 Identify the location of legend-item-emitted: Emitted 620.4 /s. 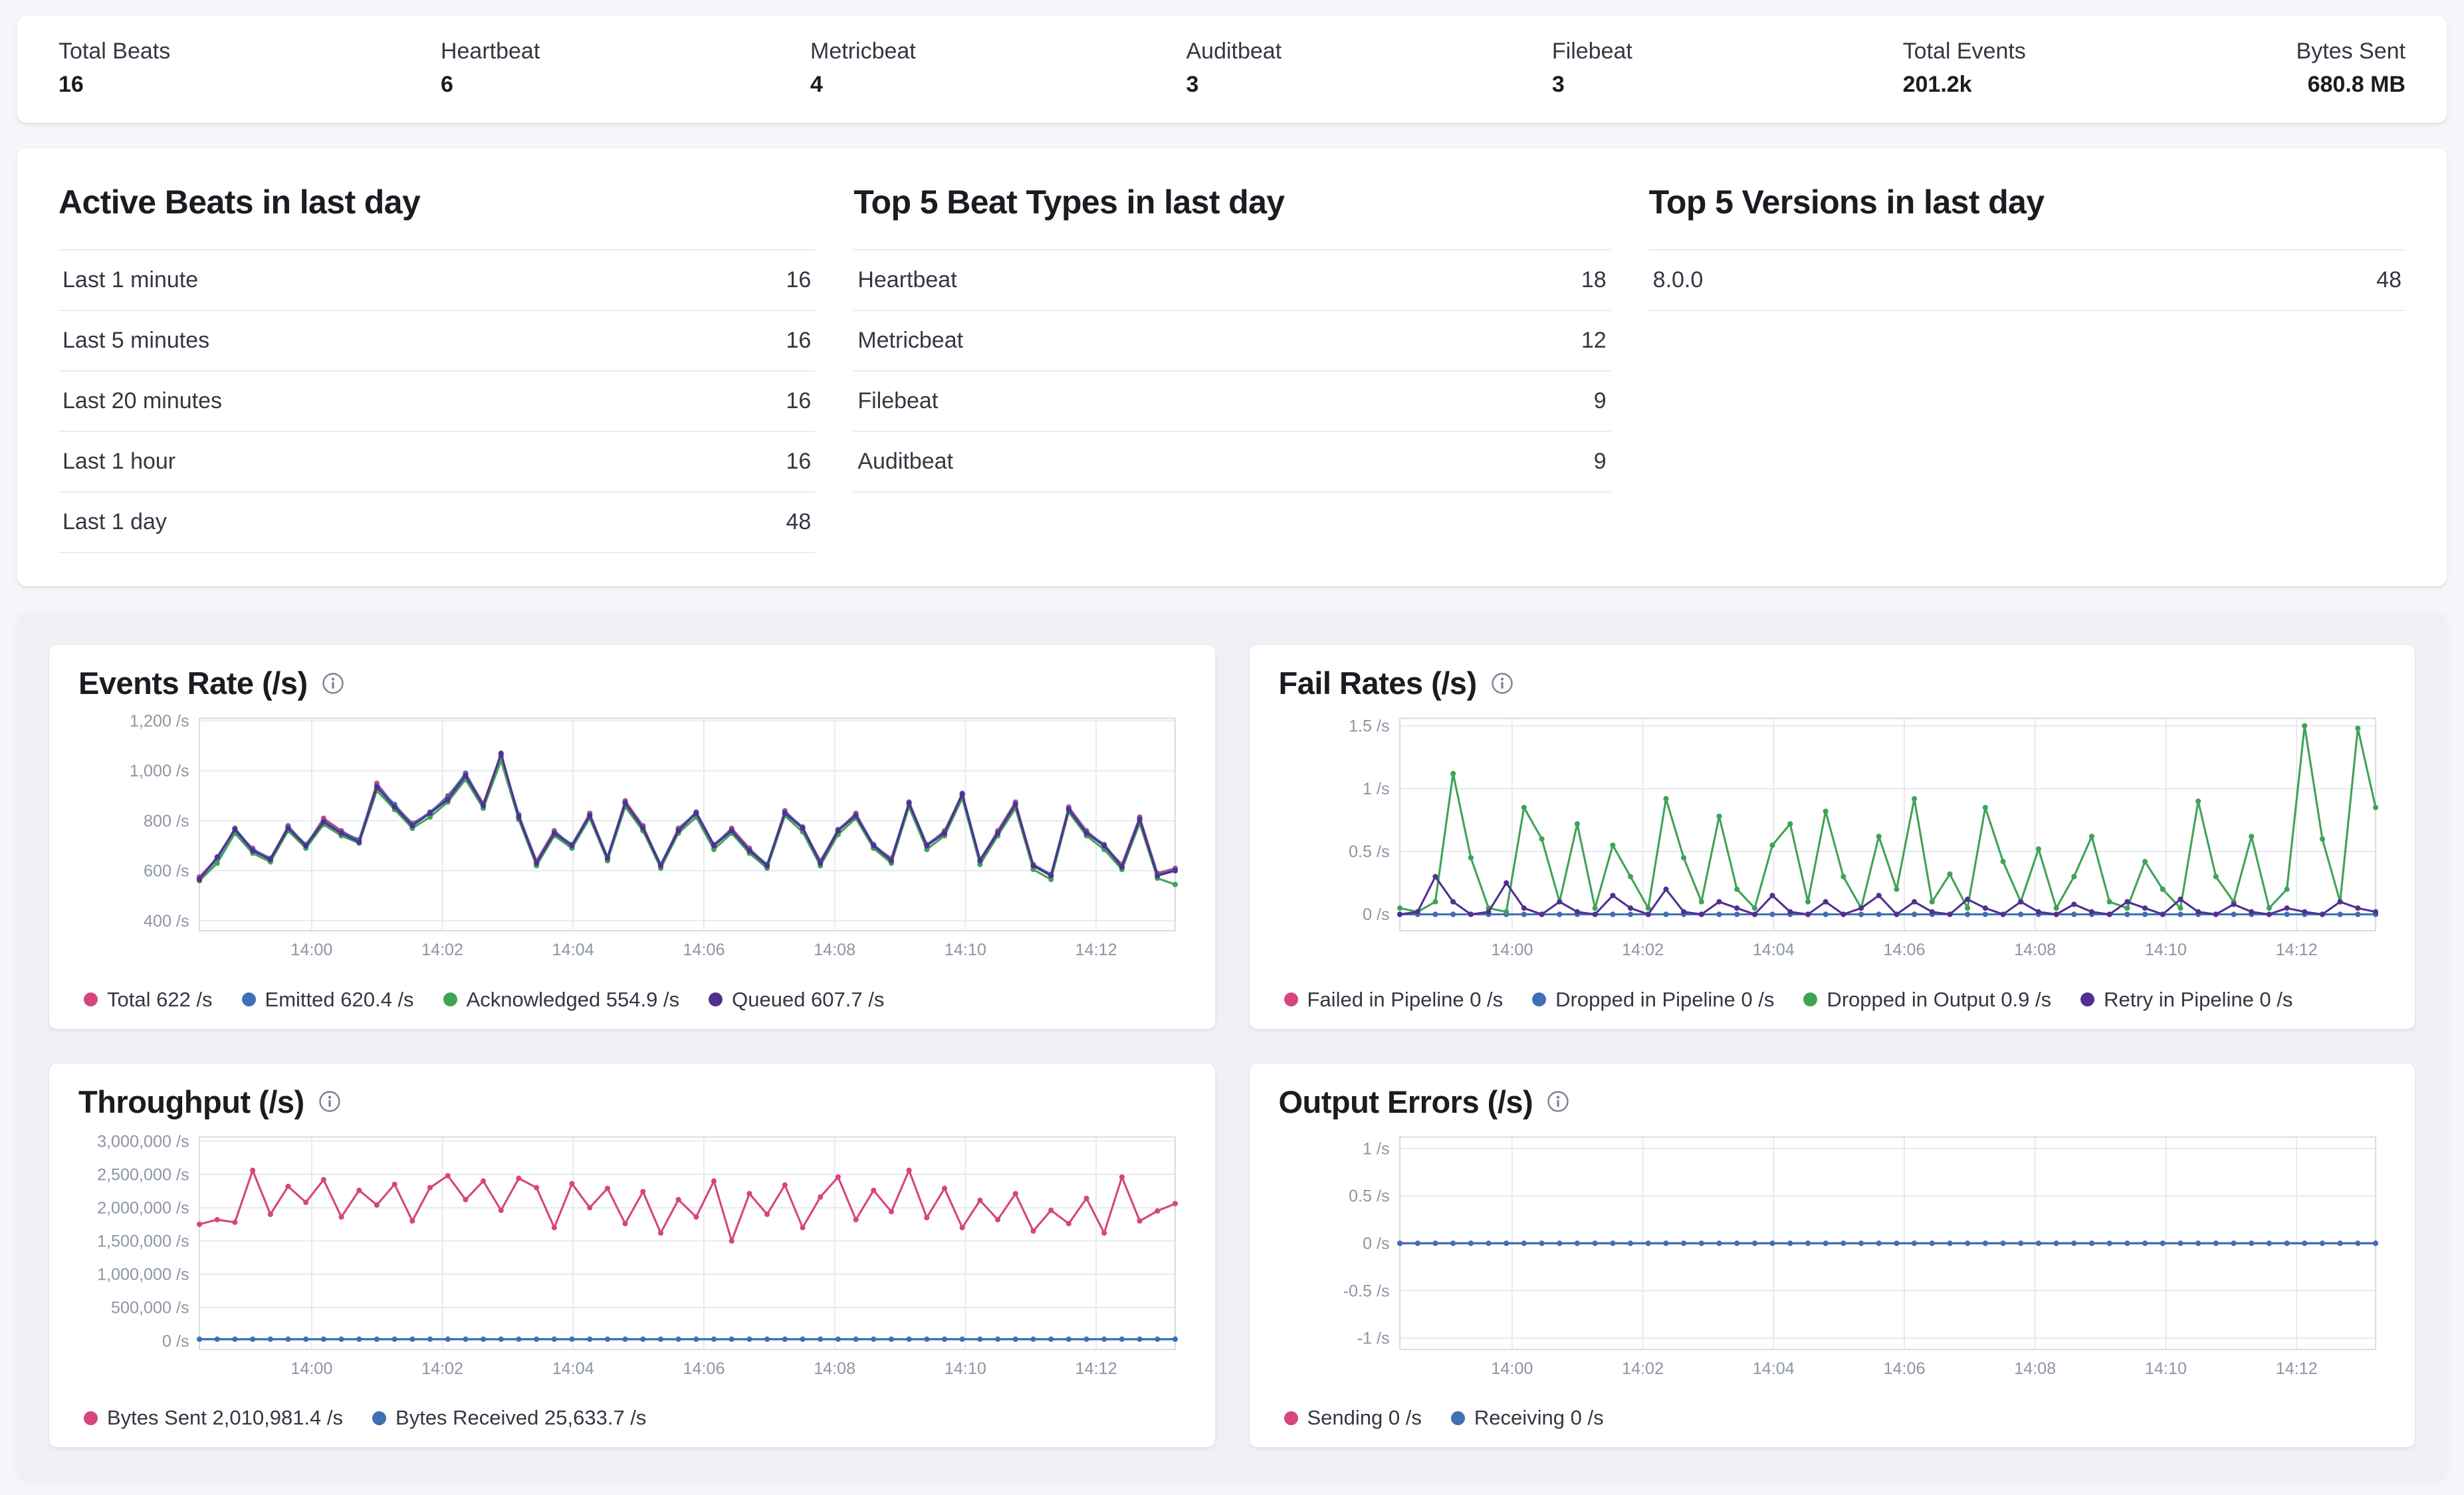
(327, 1000).